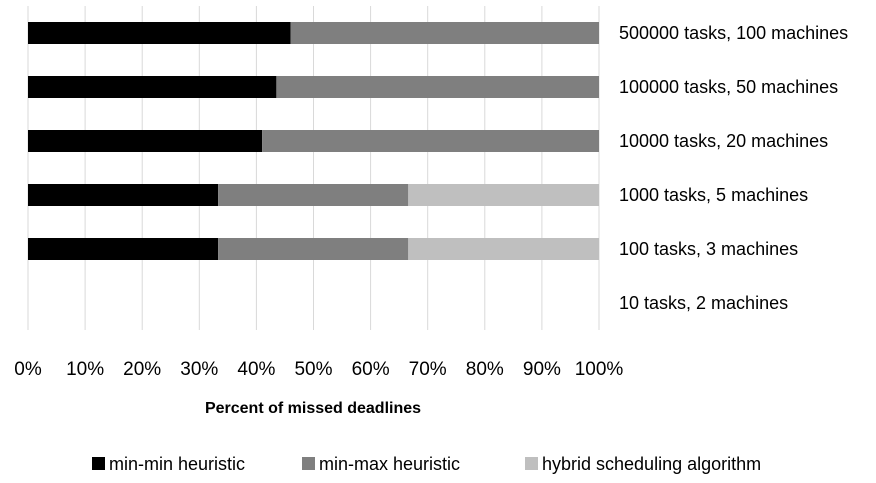 The width and height of the screenshot is (876, 483). I want to click on x-tick-label: 70%, so click(428, 369).